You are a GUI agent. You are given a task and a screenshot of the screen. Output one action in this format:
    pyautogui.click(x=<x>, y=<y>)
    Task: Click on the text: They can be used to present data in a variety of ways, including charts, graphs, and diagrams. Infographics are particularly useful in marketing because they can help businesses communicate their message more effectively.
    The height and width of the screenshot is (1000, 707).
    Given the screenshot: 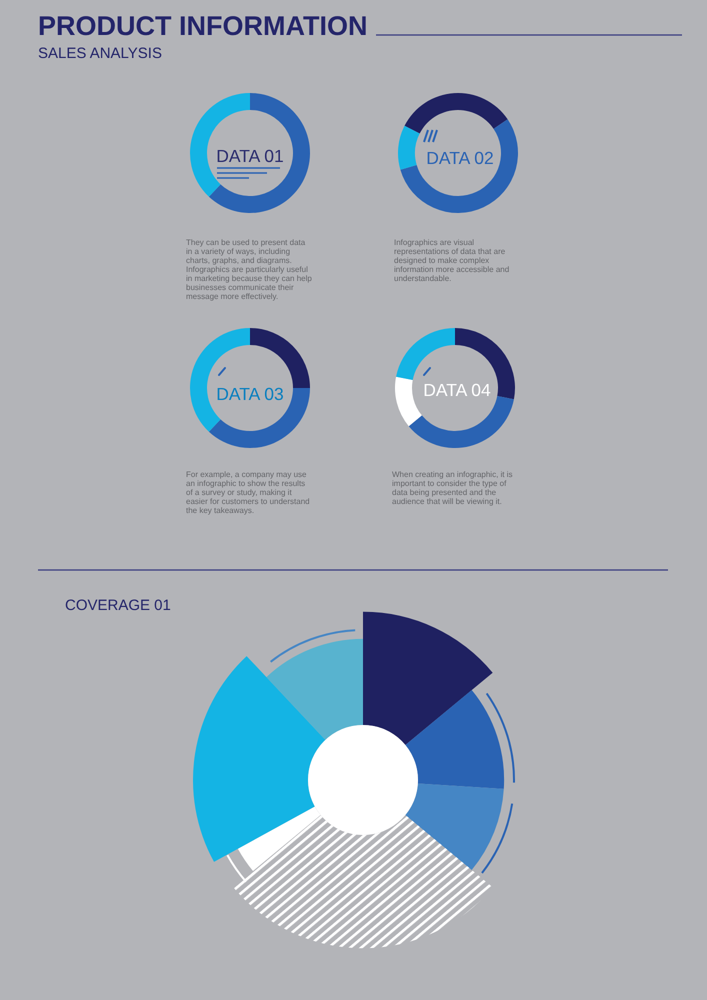 What is the action you would take?
    pyautogui.click(x=249, y=269)
    